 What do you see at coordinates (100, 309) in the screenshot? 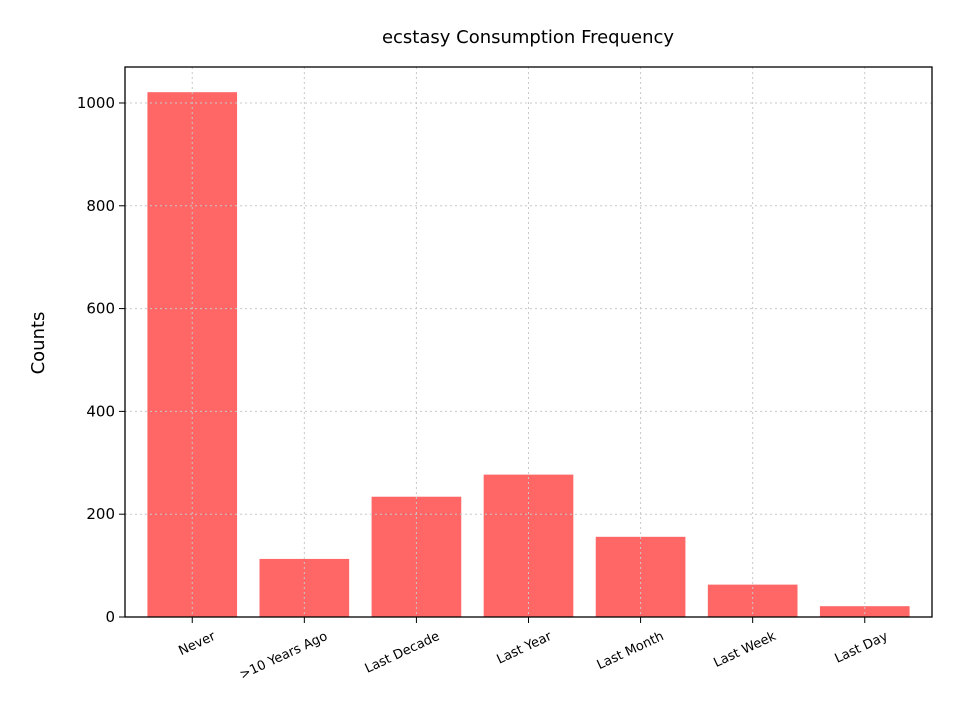
I see `y-tick-label: 600` at bounding box center [100, 309].